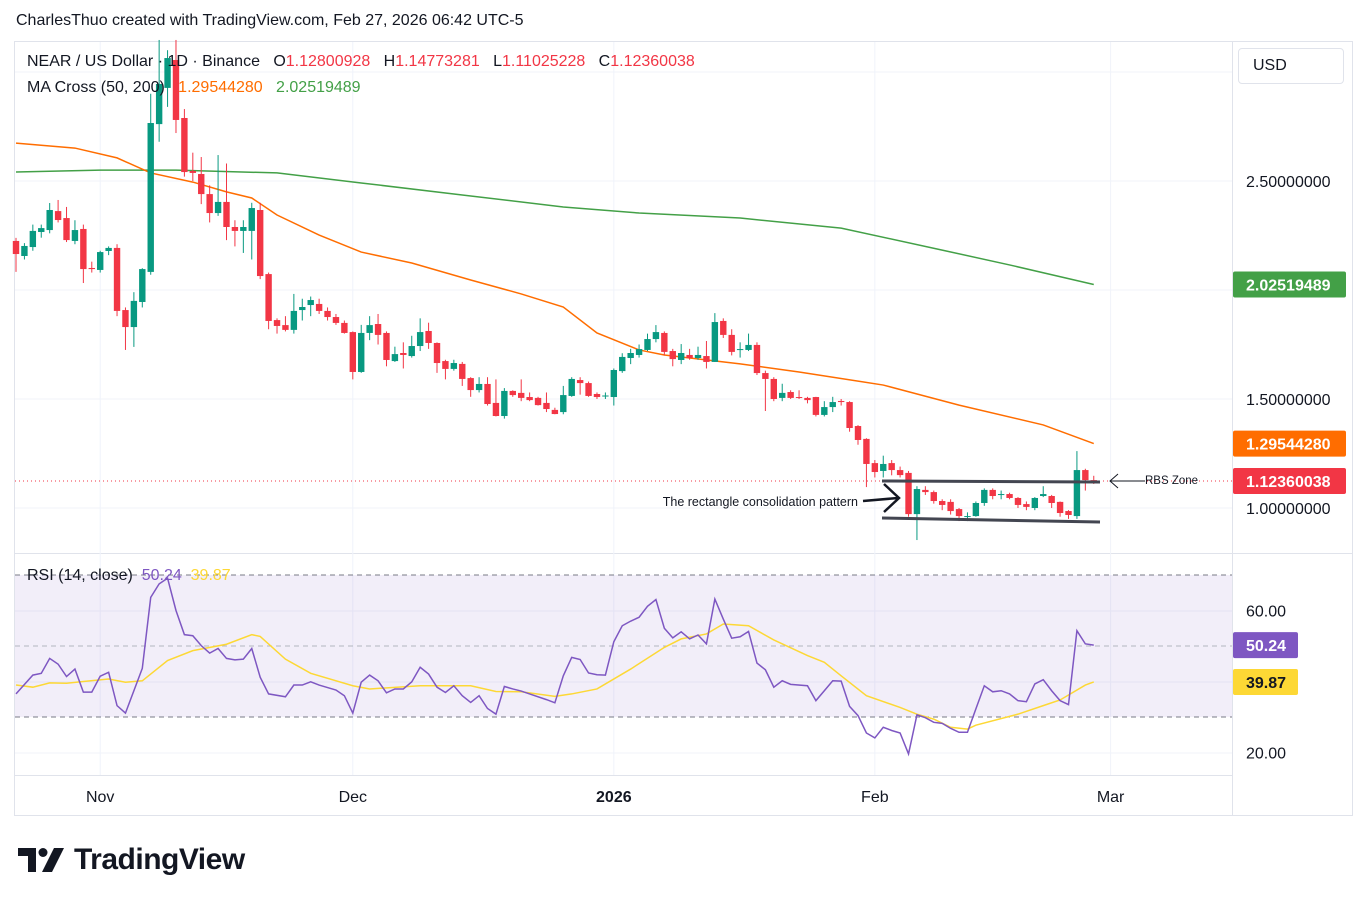  I want to click on zone-arrow-icon, so click(1127, 481).